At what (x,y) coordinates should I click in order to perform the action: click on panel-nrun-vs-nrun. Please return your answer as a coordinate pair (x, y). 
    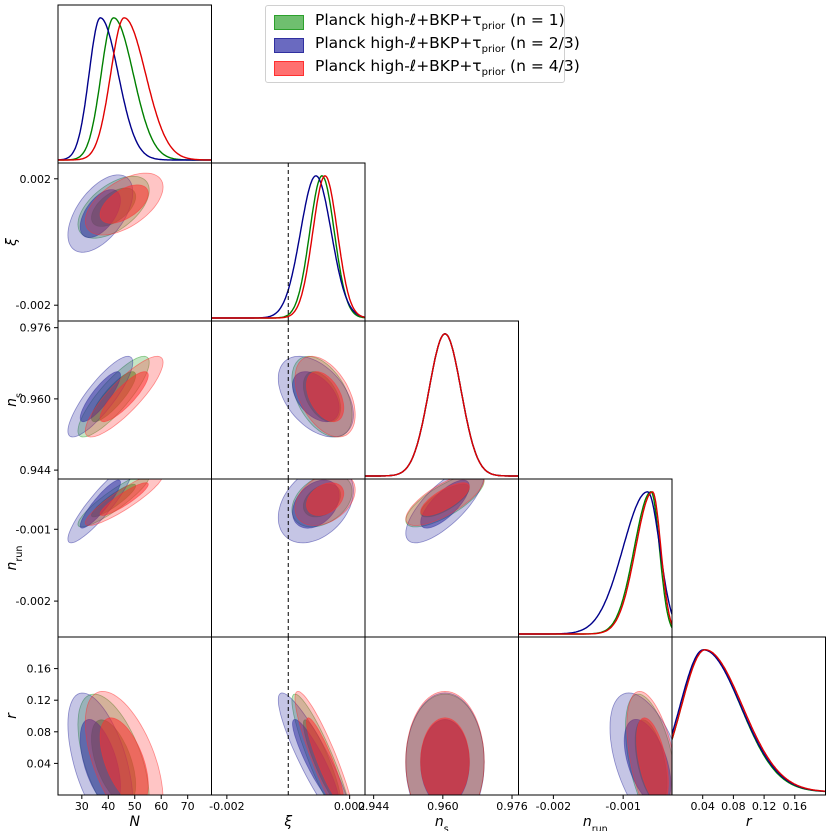
    Looking at the image, I should click on (595, 558).